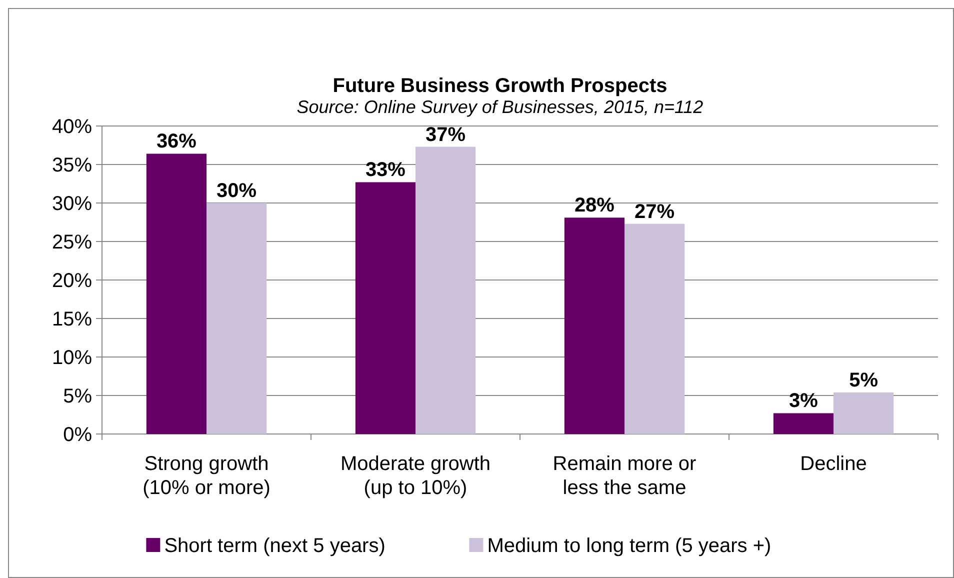 The width and height of the screenshot is (954, 578). Describe the element at coordinates (624, 476) in the screenshot. I see `x-tick-label: Remain more or less the same` at that location.